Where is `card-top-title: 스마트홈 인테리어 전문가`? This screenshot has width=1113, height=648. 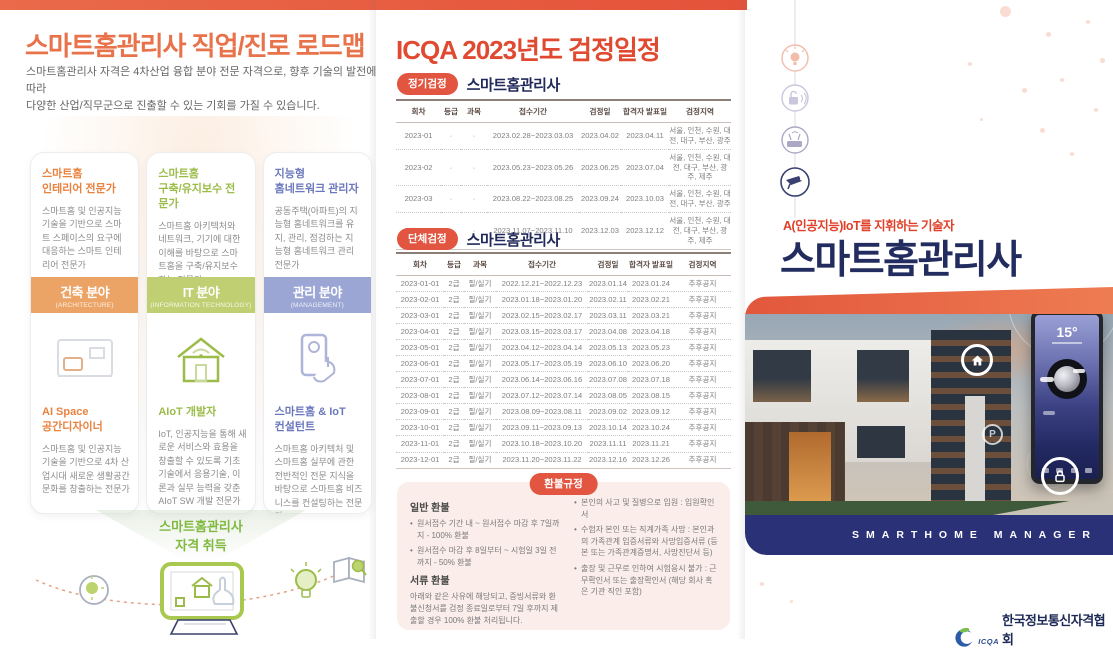
card-top-title: 스마트홈 인테리어 전문가 is located at coordinates (79, 181).